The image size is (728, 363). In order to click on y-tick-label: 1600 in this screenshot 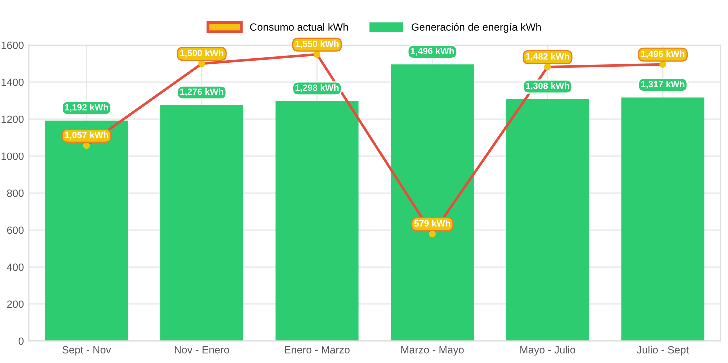, I will do `click(13, 46)`.